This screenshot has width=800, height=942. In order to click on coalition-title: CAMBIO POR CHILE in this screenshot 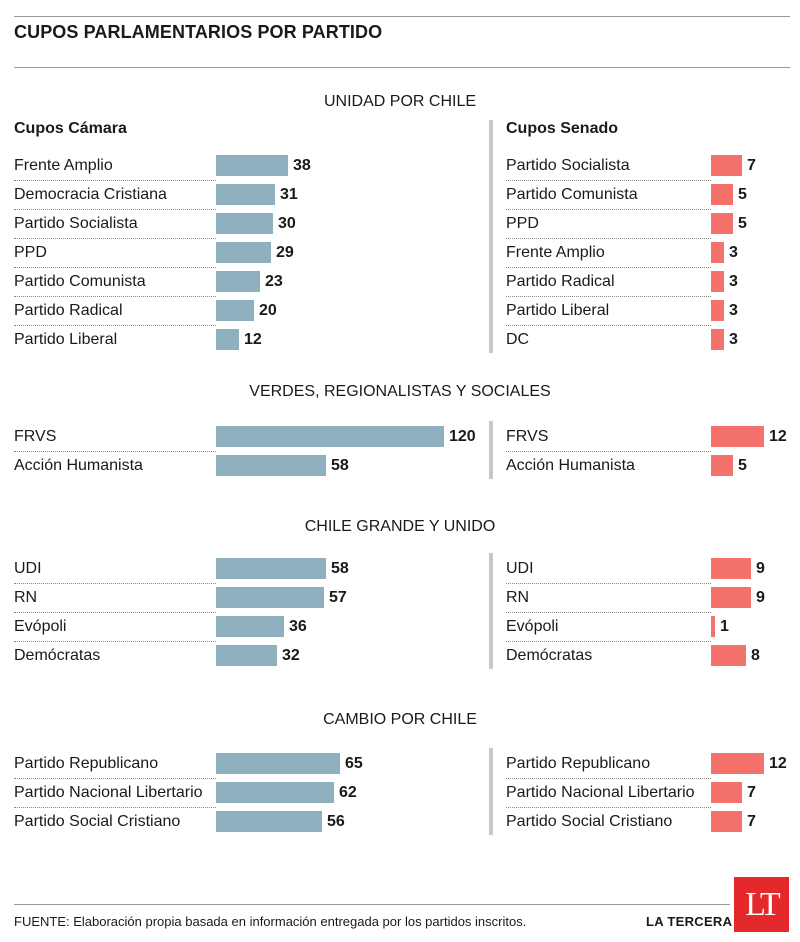, I will do `click(400, 719)`.